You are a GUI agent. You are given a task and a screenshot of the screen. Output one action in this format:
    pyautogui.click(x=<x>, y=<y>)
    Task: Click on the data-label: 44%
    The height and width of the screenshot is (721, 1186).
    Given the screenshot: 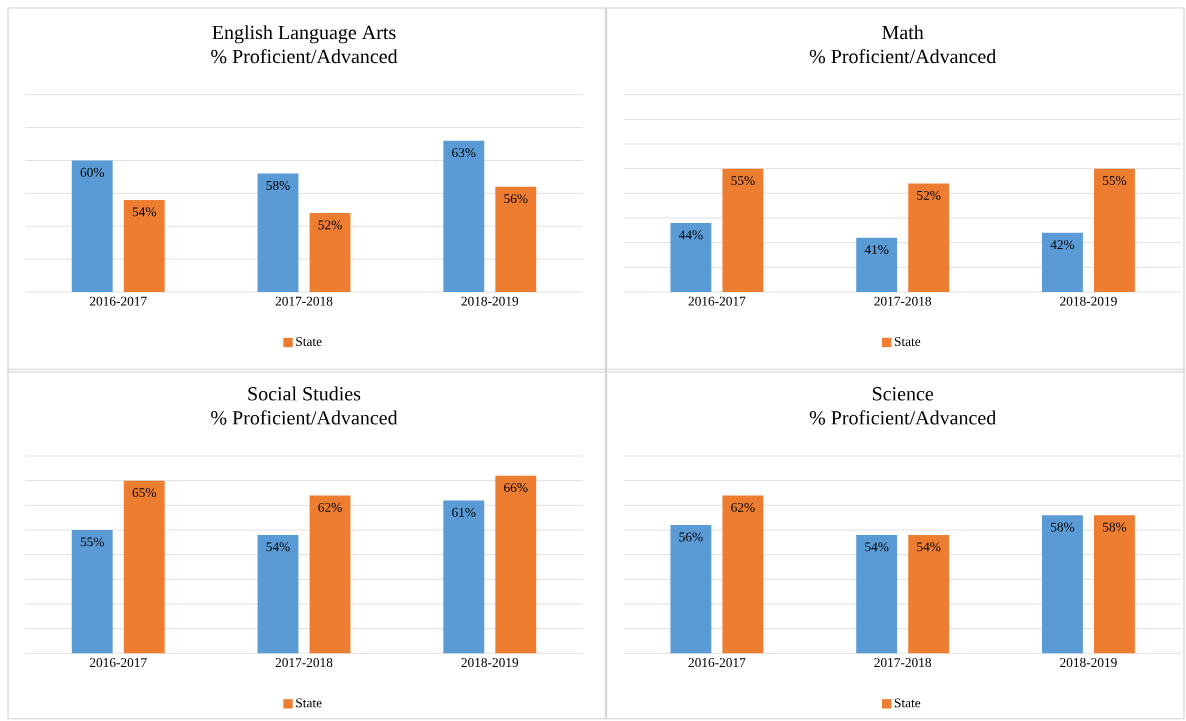 What is the action you would take?
    pyautogui.click(x=690, y=235)
    